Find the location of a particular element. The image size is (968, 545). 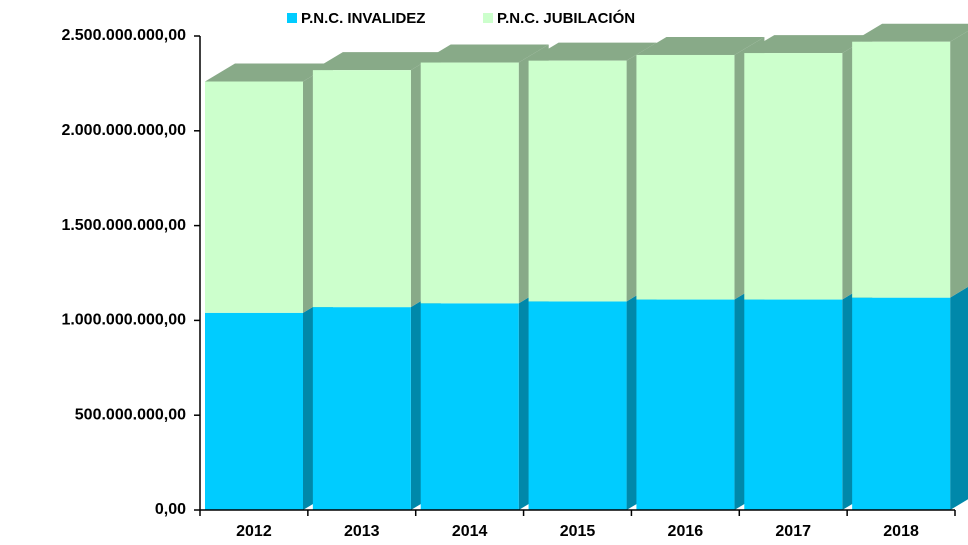

y-tick-label: 2.000.000.000,00 is located at coordinates (123, 130).